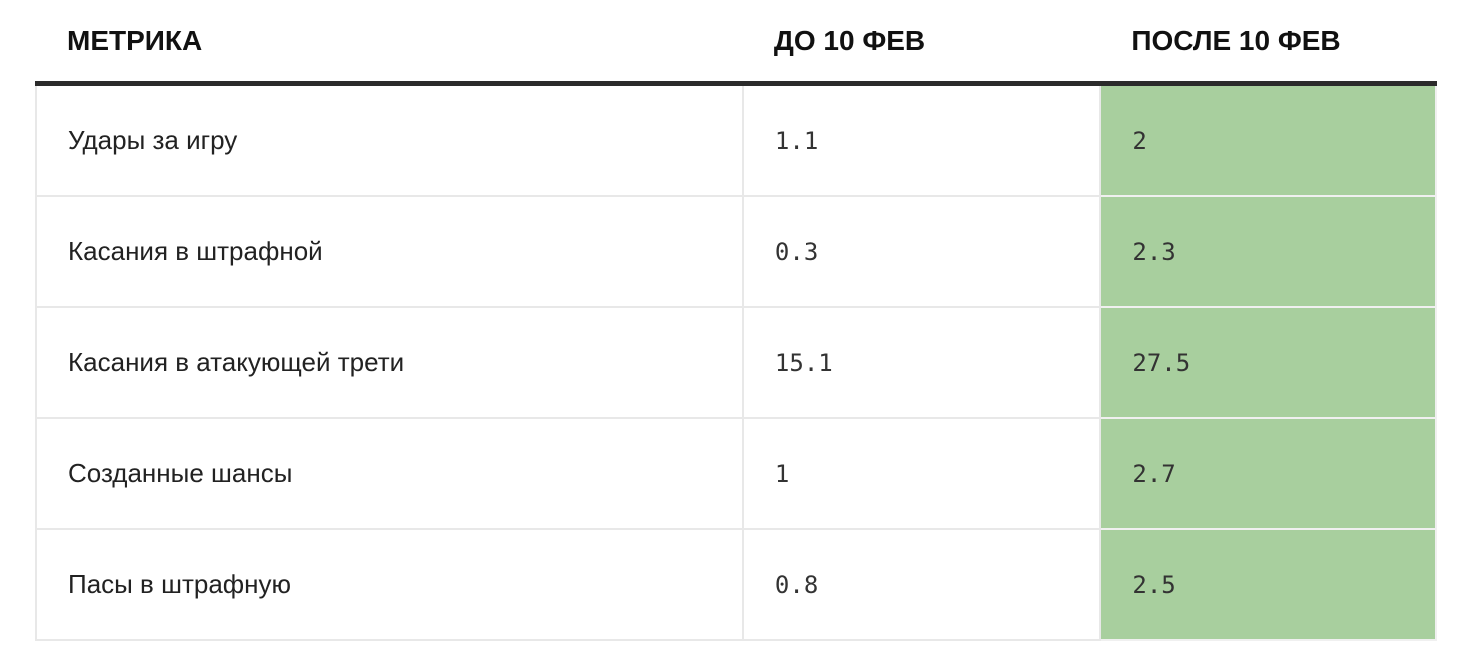 This screenshot has width=1460, height=664. I want to click on value-cell: 2.3, so click(1268, 251).